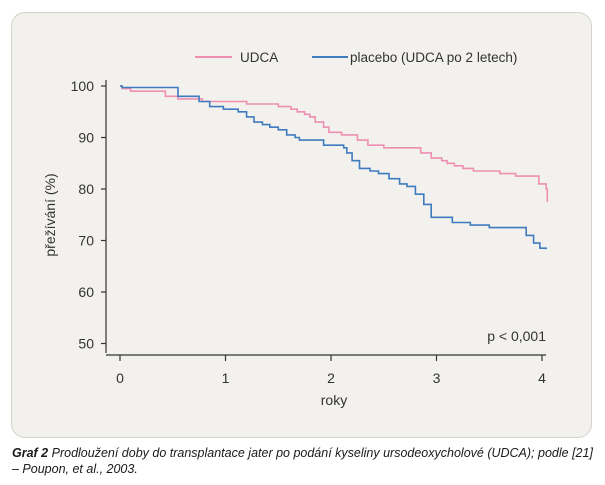 The height and width of the screenshot is (485, 605). Describe the element at coordinates (433, 57) in the screenshot. I see `legend-entry-placebo-label: placebo (UDCA po 2 letech)` at that location.